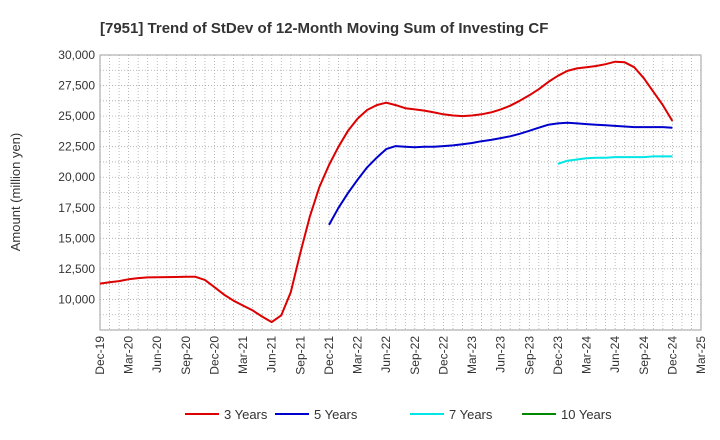 This screenshot has width=720, height=440. What do you see at coordinates (329, 355) in the screenshot?
I see `x-tick-label: Dec-21` at bounding box center [329, 355].